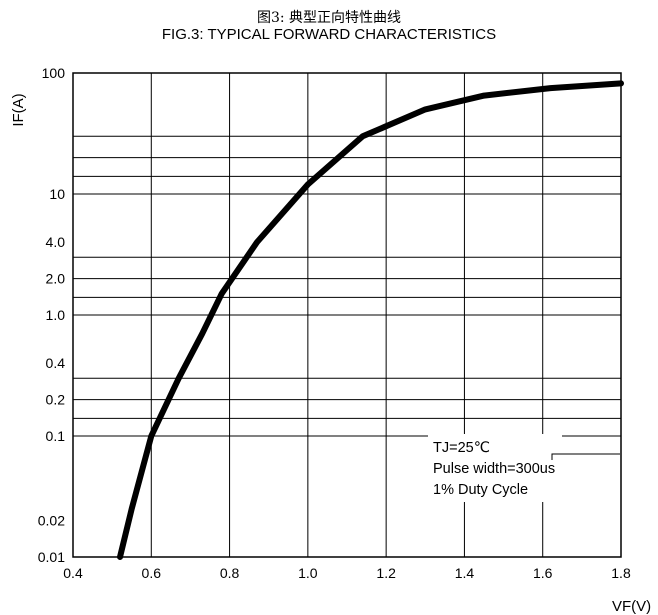 Image resolution: width=658 pixels, height=615 pixels. Describe the element at coordinates (18, 109) in the screenshot. I see `y-axis-label: IF(A)` at that location.